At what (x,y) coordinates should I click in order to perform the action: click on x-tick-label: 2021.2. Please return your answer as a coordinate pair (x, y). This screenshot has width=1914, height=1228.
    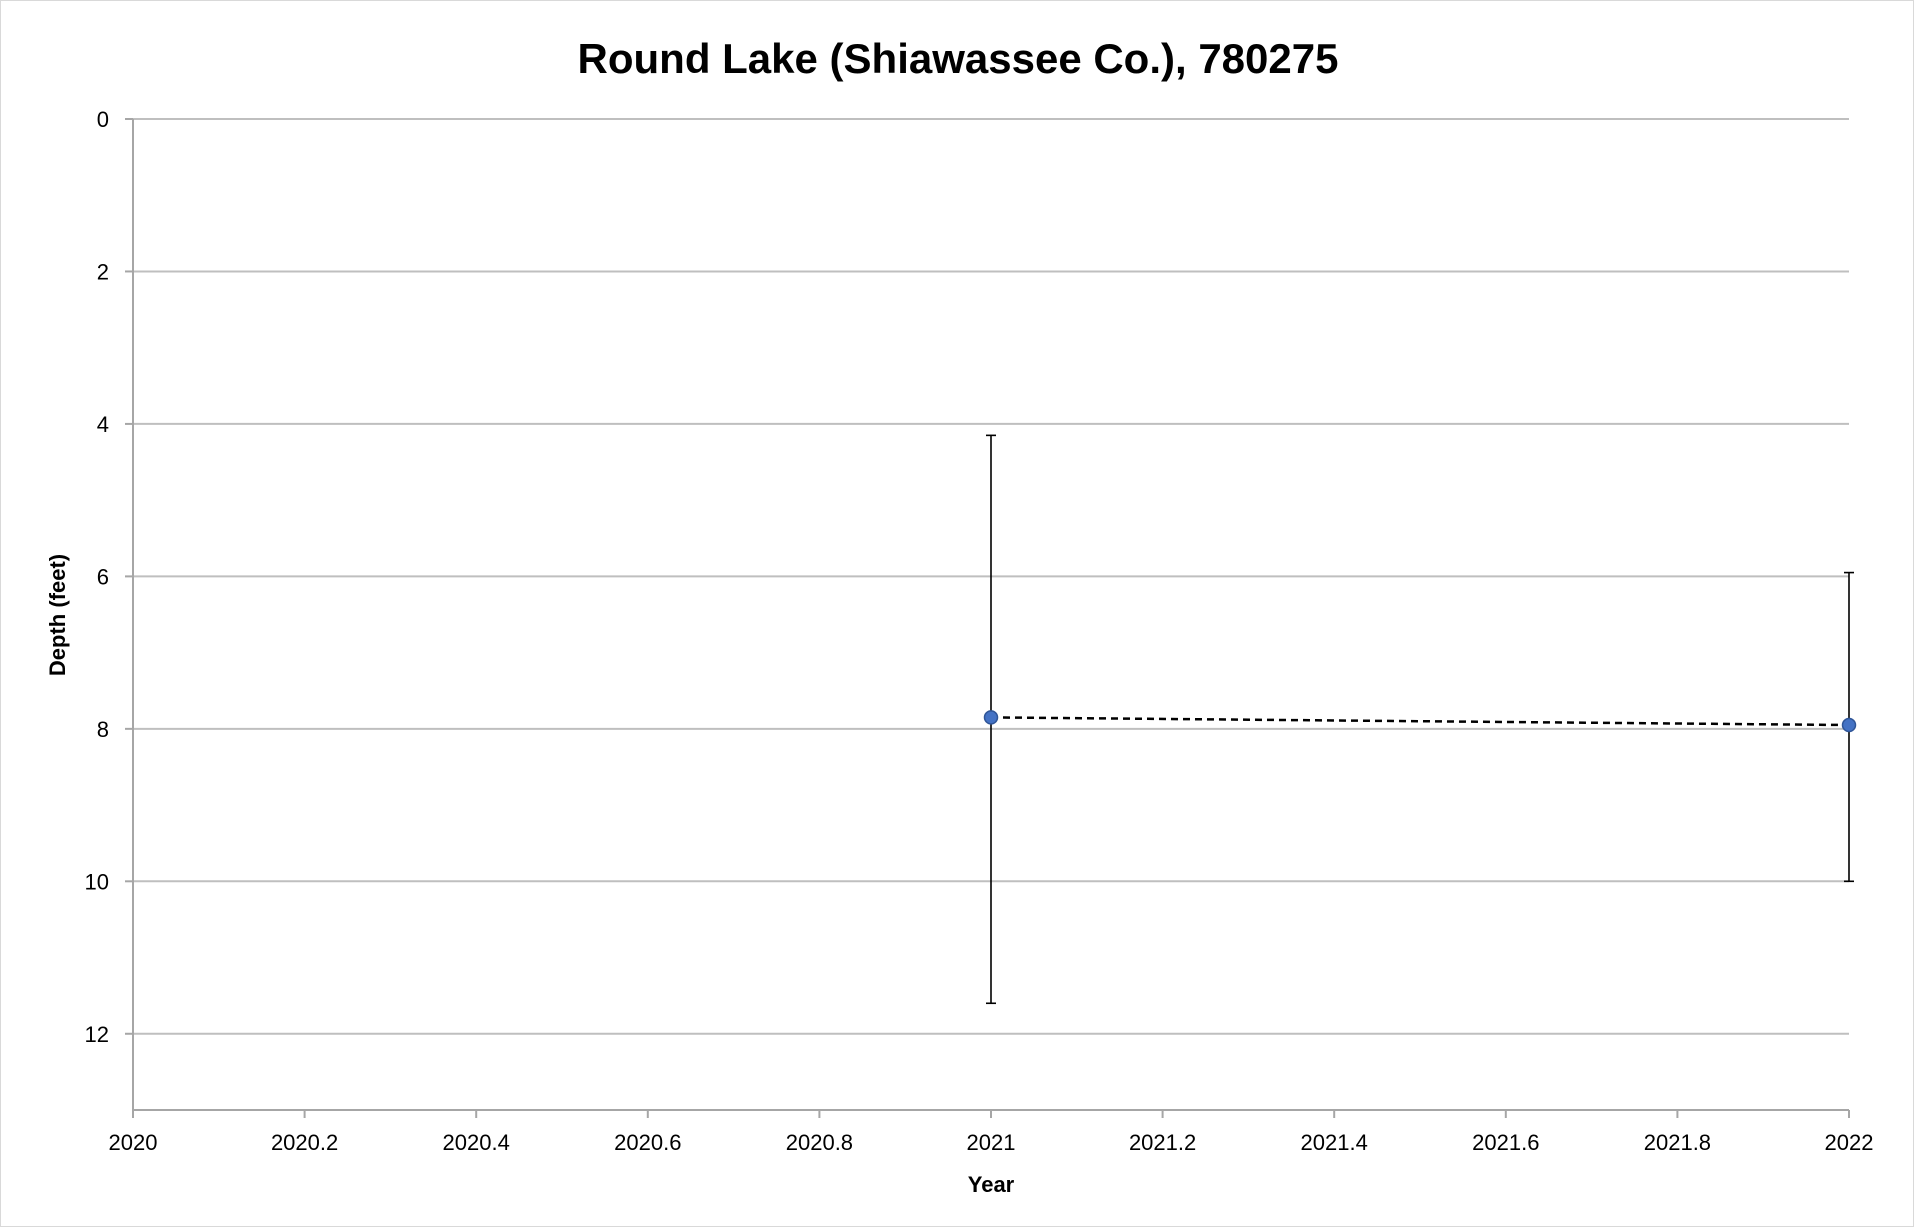
    Looking at the image, I should click on (1162, 1142).